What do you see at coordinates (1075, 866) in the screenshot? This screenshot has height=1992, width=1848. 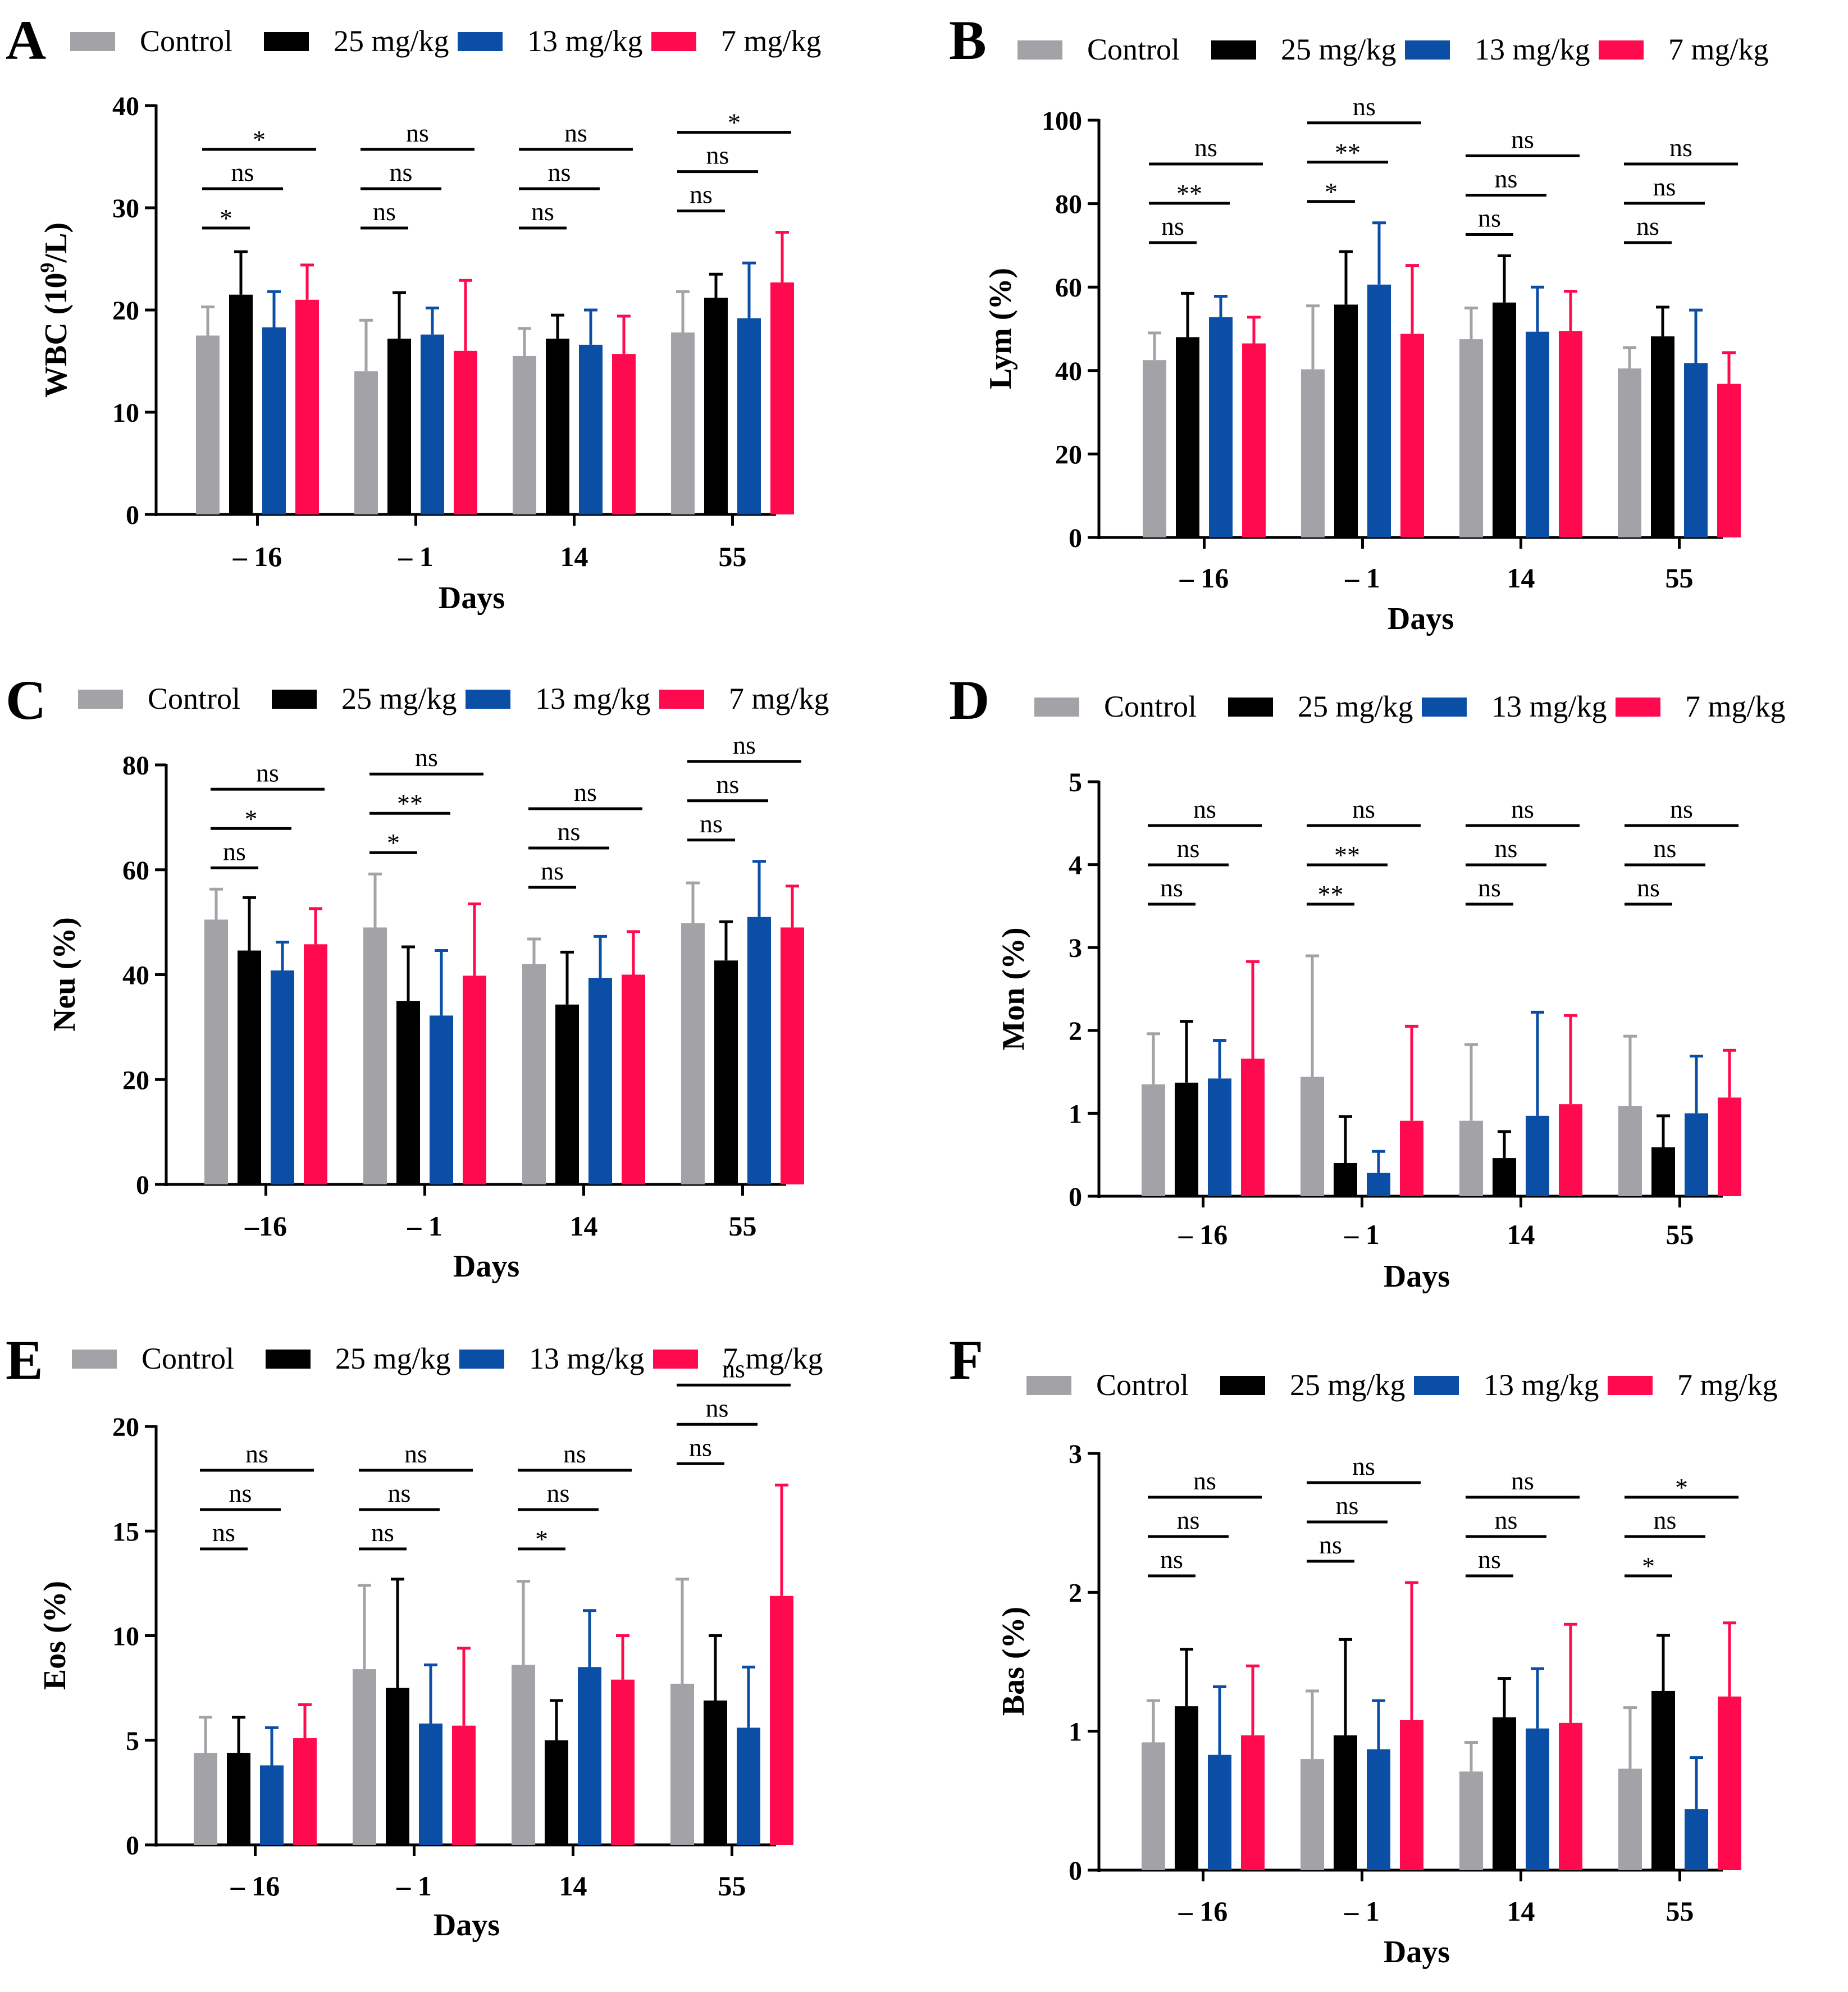 I see `y-tick-label: 4` at bounding box center [1075, 866].